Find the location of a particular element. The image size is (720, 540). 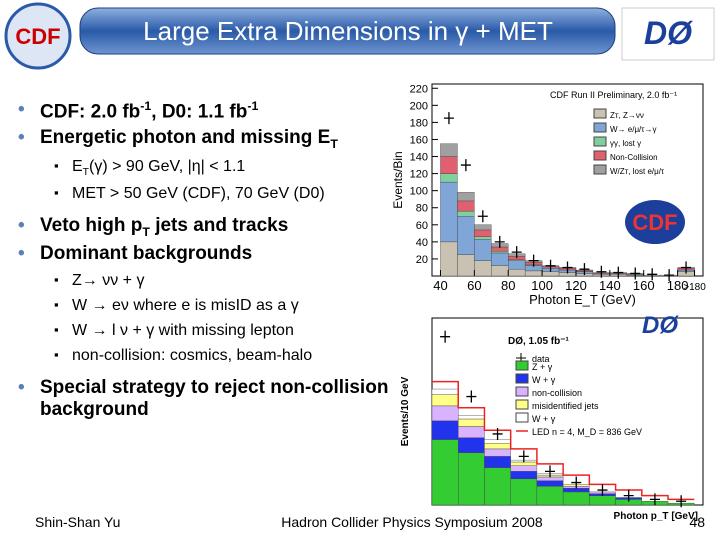

x-tick-label: 120 is located at coordinates (576, 285).